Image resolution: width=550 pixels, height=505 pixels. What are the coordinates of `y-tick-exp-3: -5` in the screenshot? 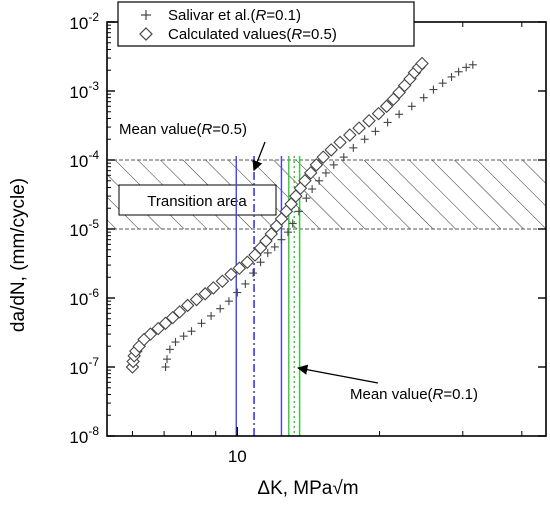 It's located at (93, 224).